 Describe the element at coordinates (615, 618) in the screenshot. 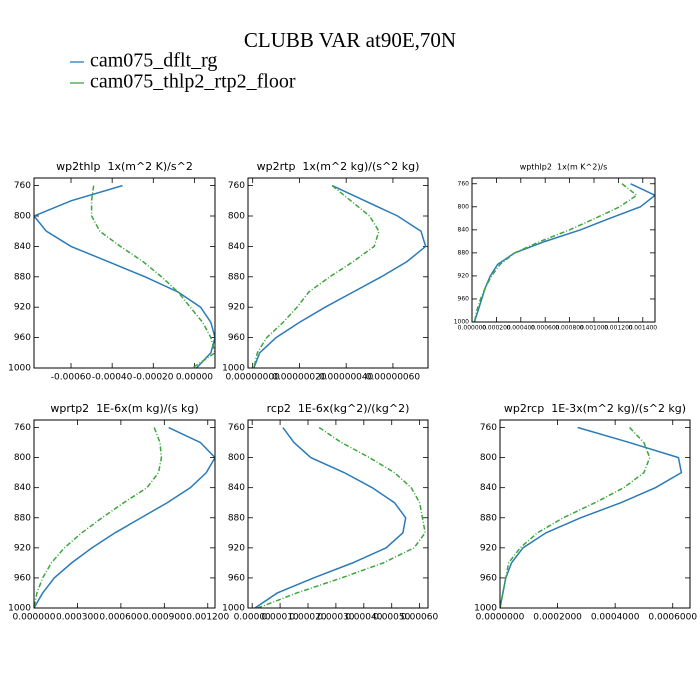

I see `x-tick-label: 0.0004000` at that location.